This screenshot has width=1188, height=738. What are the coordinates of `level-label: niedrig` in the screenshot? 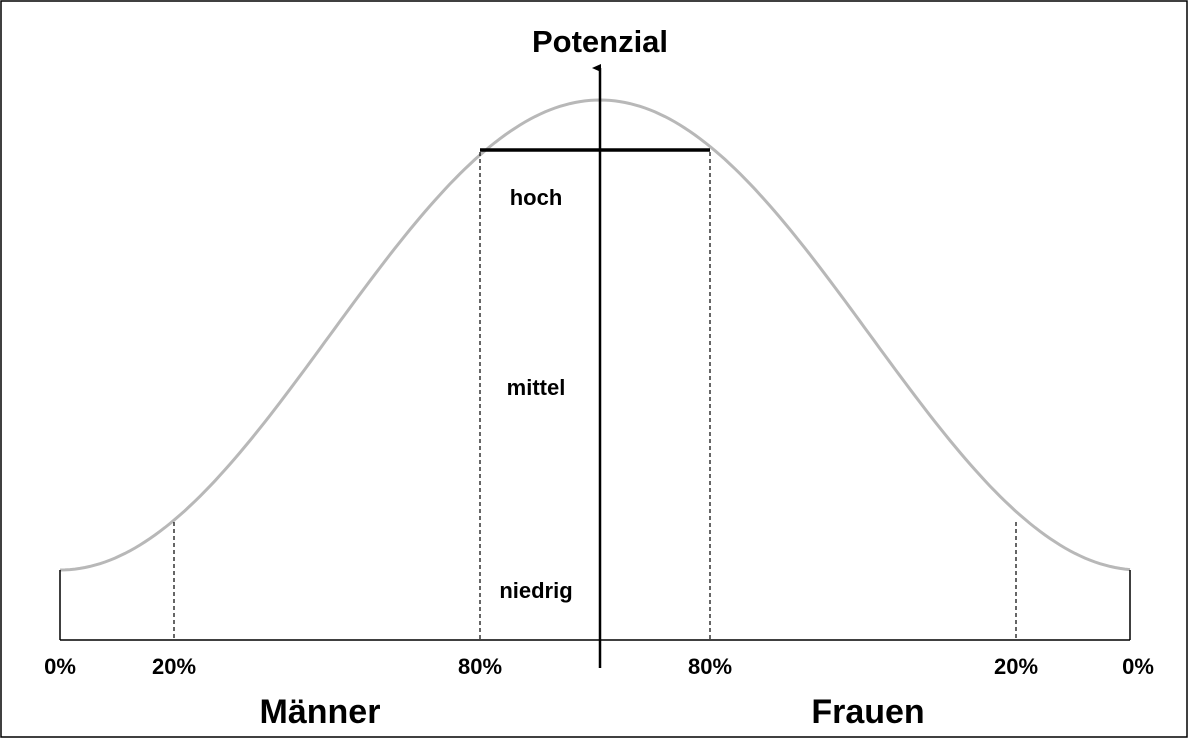 It's located at (535, 590).